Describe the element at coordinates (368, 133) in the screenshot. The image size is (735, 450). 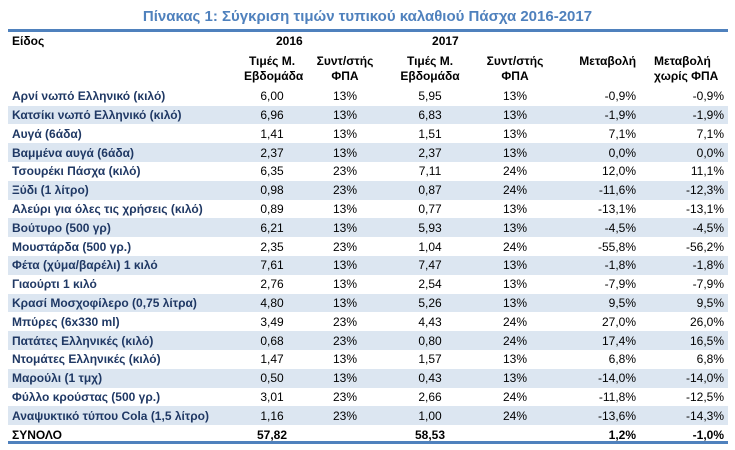
I see `table-row: Αυγά (6άδα) 1,41 13% 1,51 13% 7,1% 7,1%` at that location.